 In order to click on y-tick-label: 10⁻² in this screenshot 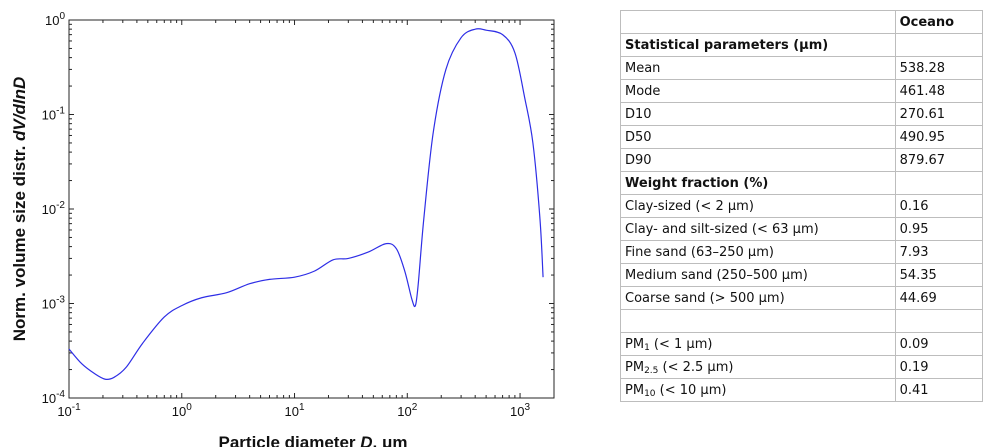, I will do `click(54, 208)`.